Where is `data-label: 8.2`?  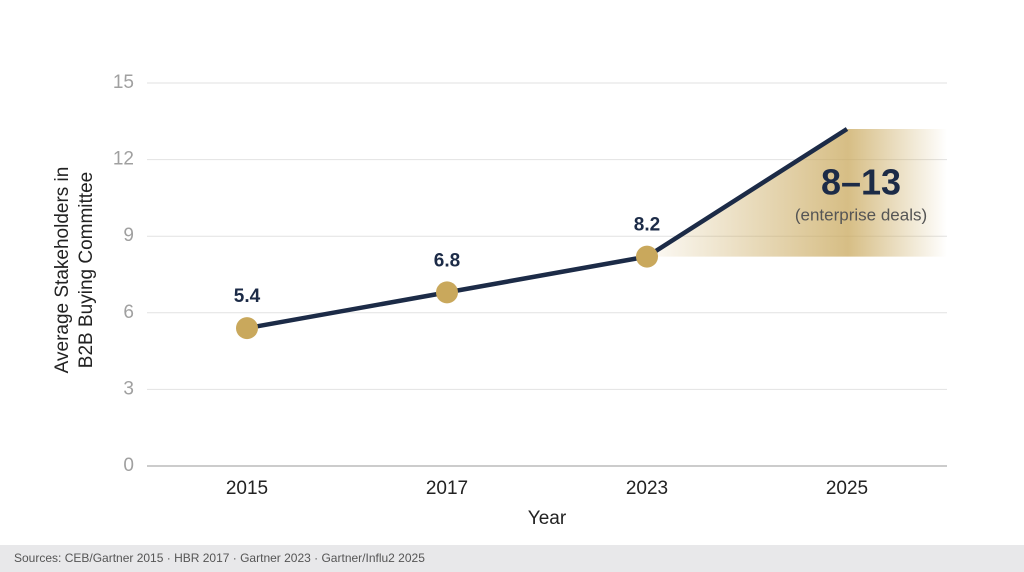
data-label: 8.2 is located at coordinates (647, 225).